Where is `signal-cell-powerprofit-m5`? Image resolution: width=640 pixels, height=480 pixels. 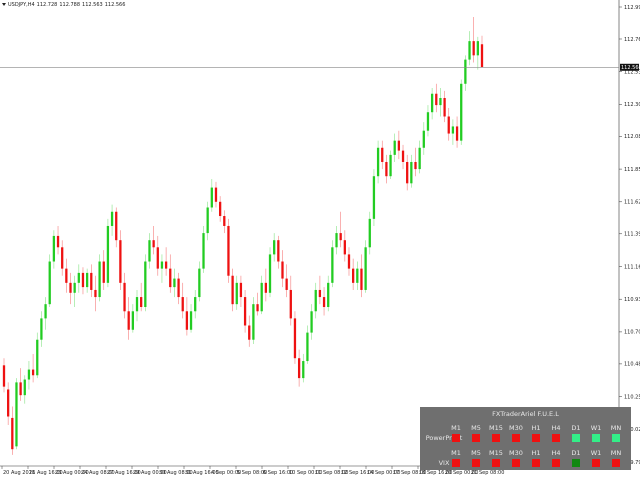
signal-cell-powerprofit-m5 is located at coordinates (476, 438).